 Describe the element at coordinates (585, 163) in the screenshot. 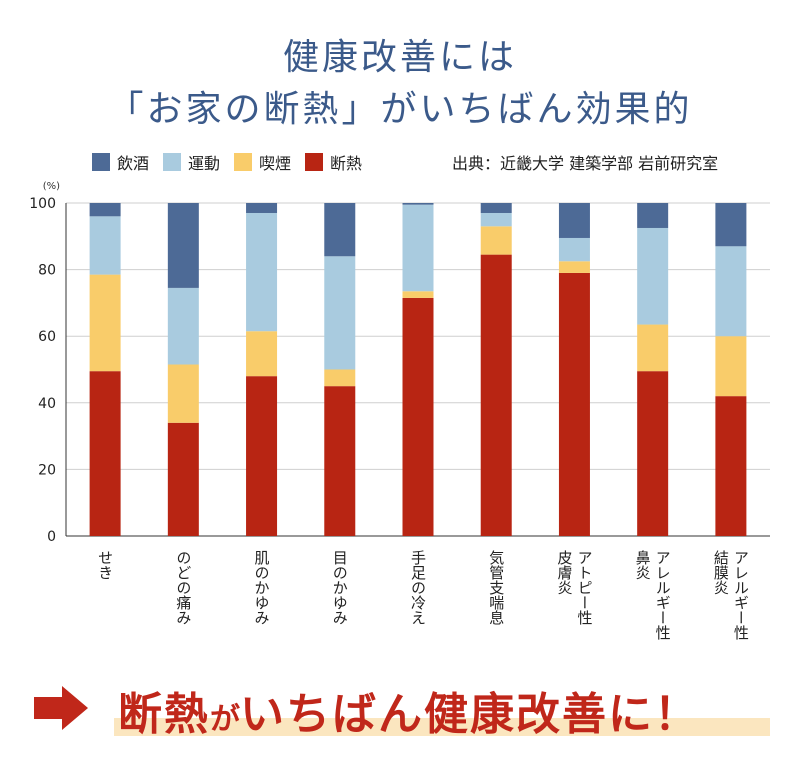

I see `source-credit: 出典：近畿大学 建築学部 岩前研究室` at that location.